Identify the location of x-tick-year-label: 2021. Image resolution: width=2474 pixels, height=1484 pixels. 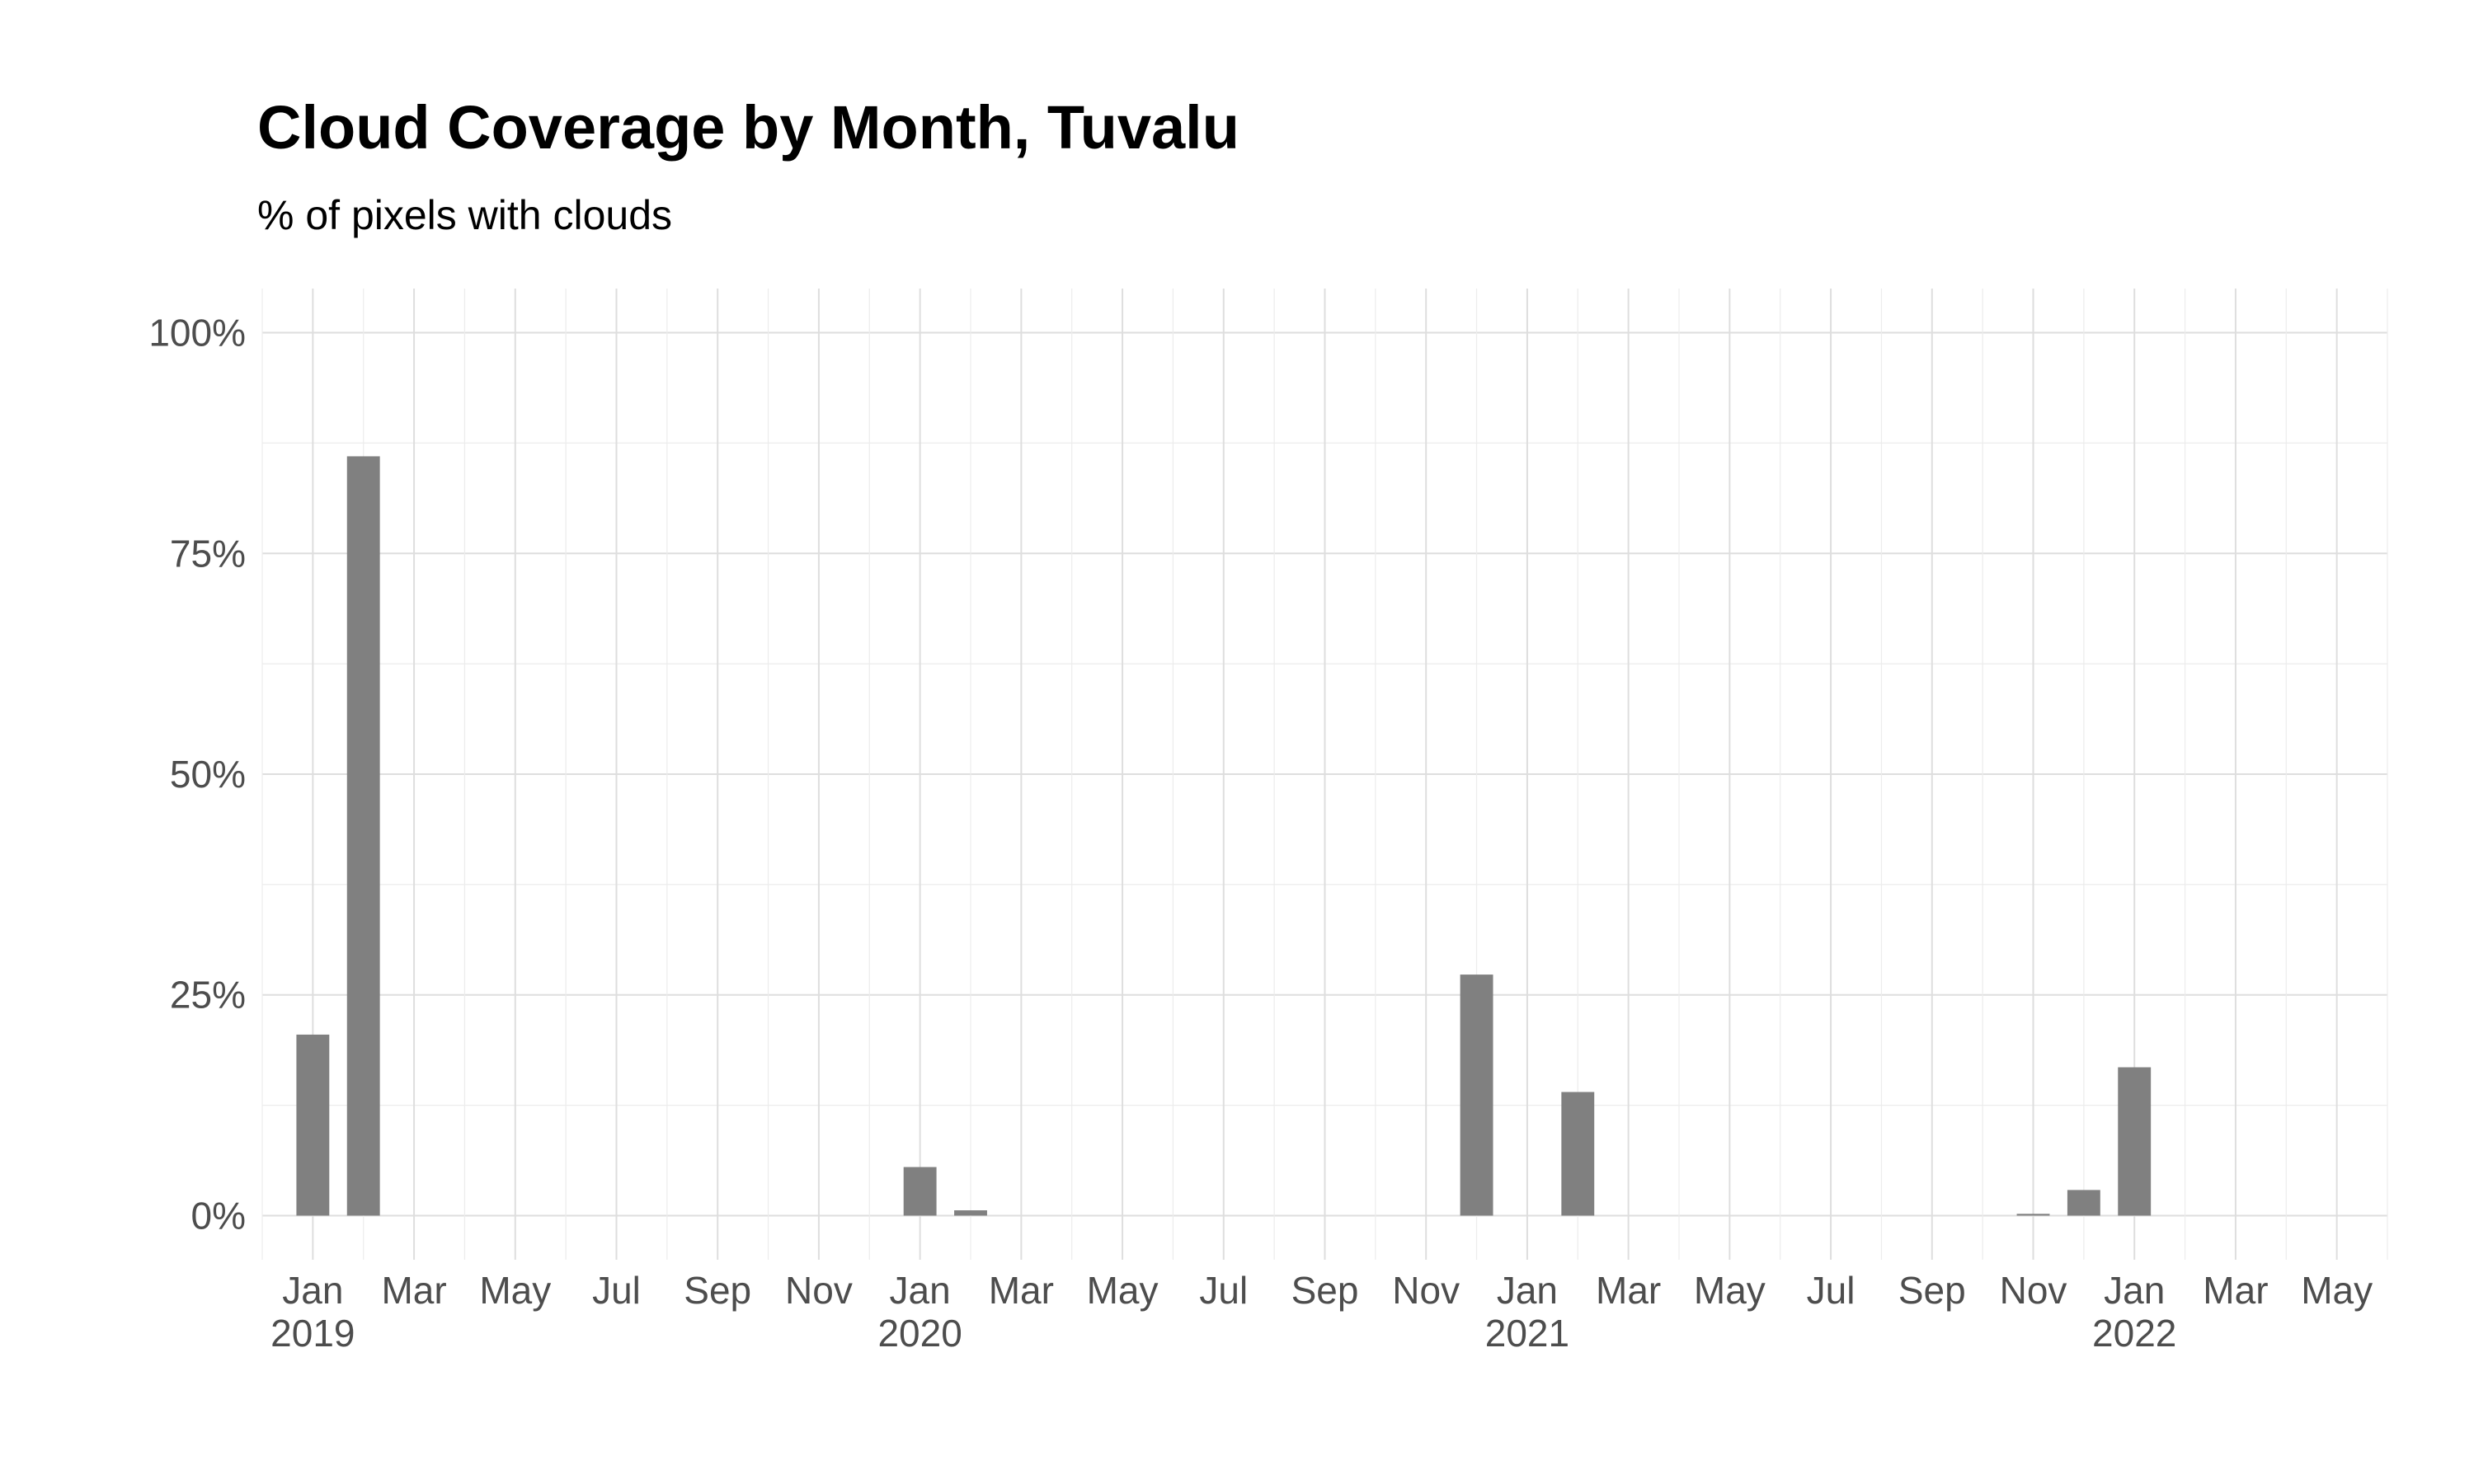
(1527, 1333).